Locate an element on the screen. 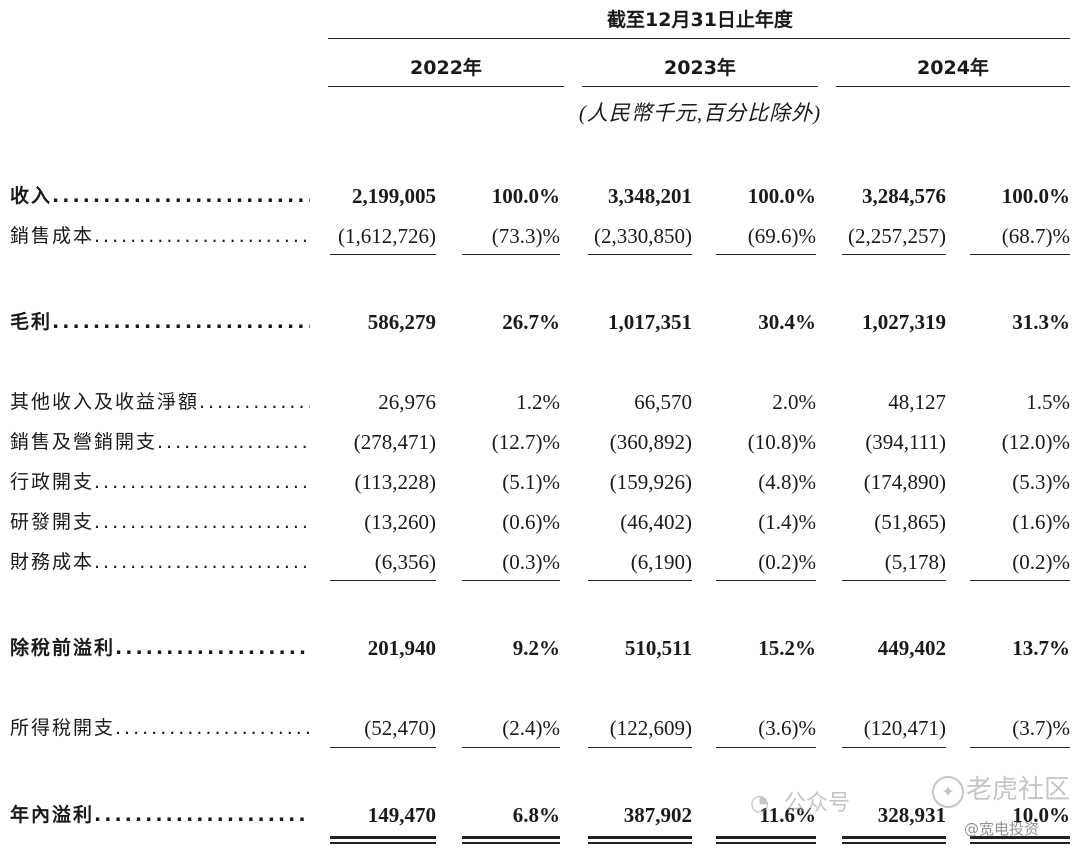 The image size is (1080, 856). value-2023-percent: (3.6)% is located at coordinates (787, 728).